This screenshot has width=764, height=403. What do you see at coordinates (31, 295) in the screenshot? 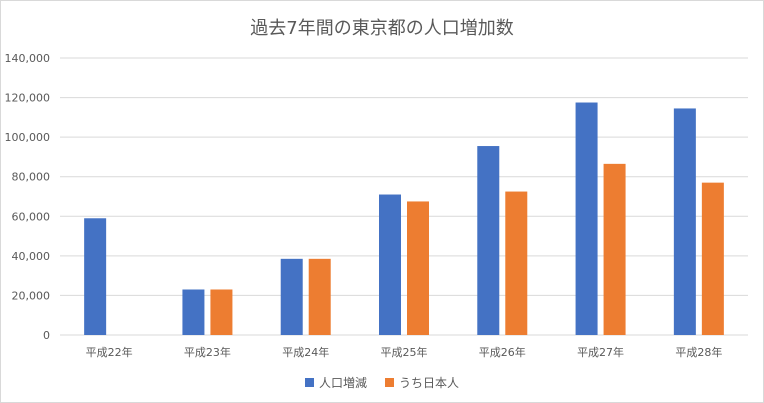
I see `y-tick-label: 20,000` at bounding box center [31, 295].